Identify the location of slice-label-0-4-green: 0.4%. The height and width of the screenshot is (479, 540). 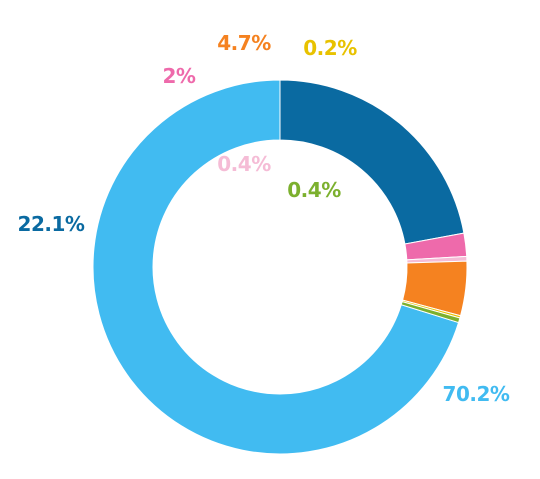
(314, 190).